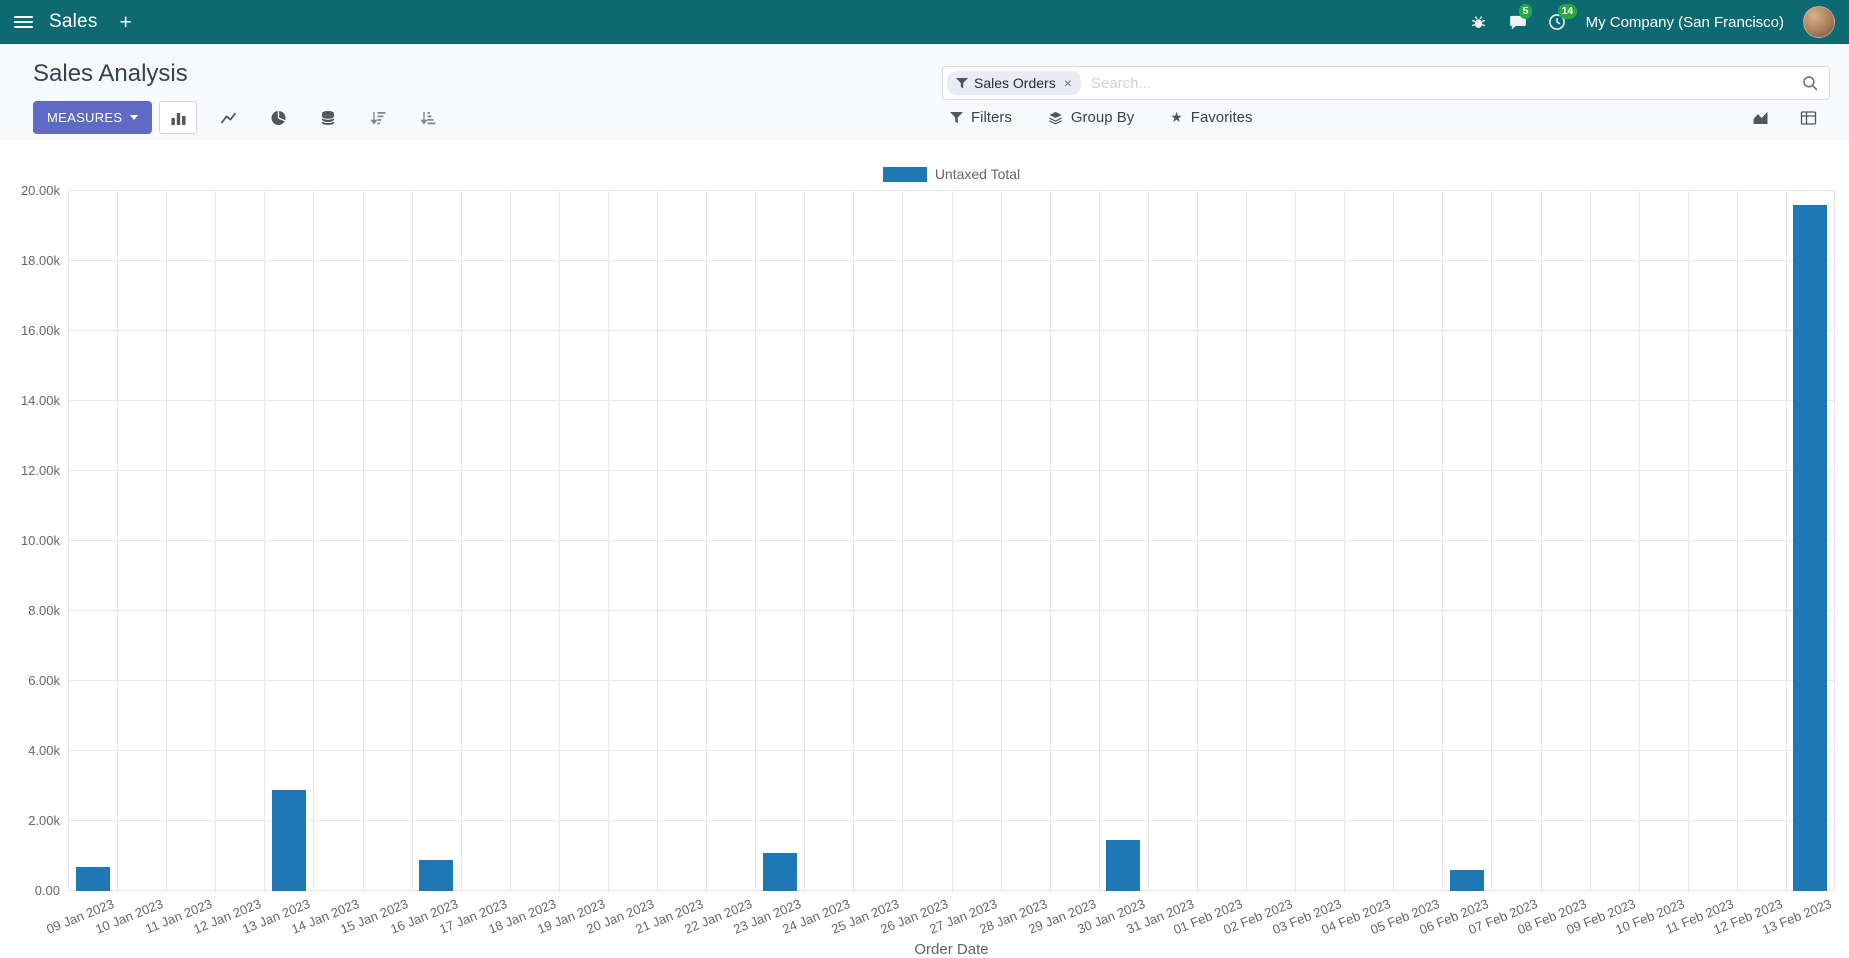 The height and width of the screenshot is (958, 1849). I want to click on sort-descending-icon, so click(377, 118).